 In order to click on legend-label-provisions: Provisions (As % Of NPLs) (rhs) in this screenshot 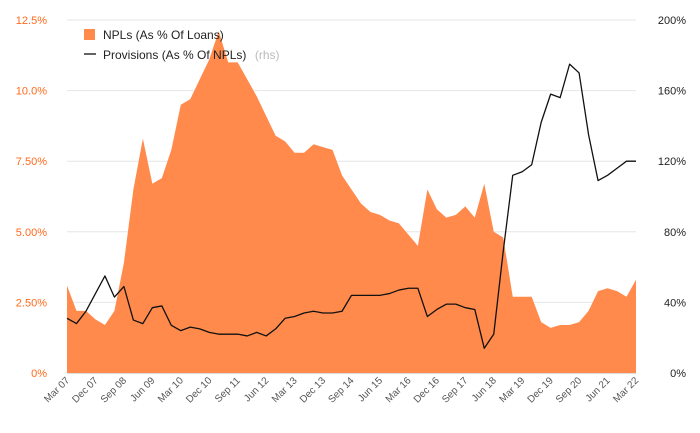, I will do `click(191, 54)`.